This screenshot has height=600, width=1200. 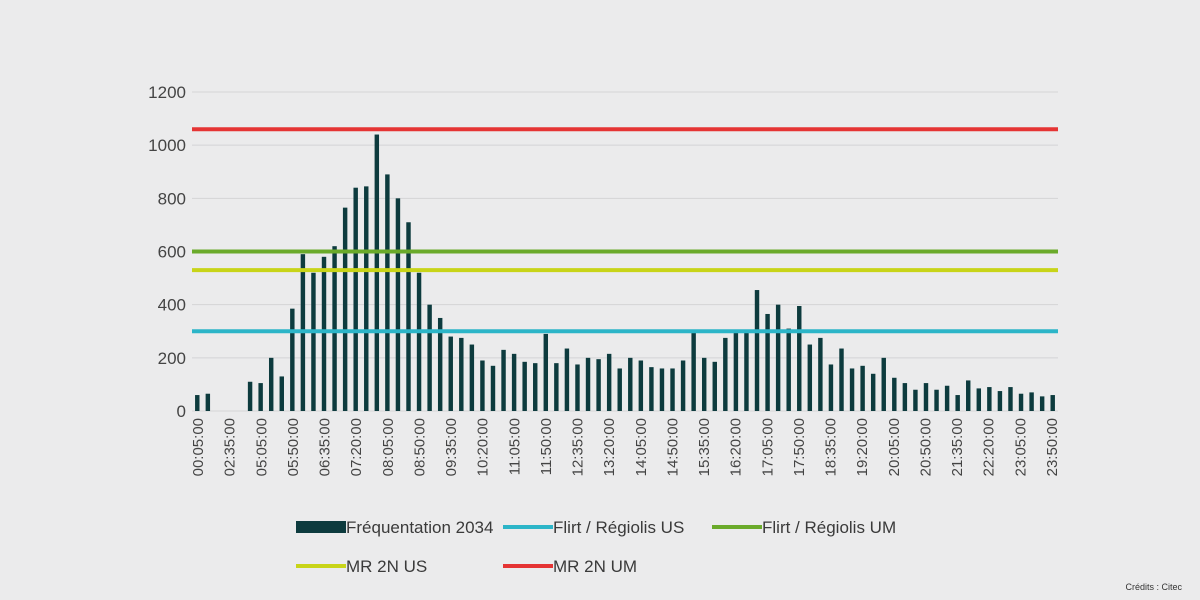 What do you see at coordinates (198, 447) in the screenshot?
I see `x-tick-label: 00:05:00` at bounding box center [198, 447].